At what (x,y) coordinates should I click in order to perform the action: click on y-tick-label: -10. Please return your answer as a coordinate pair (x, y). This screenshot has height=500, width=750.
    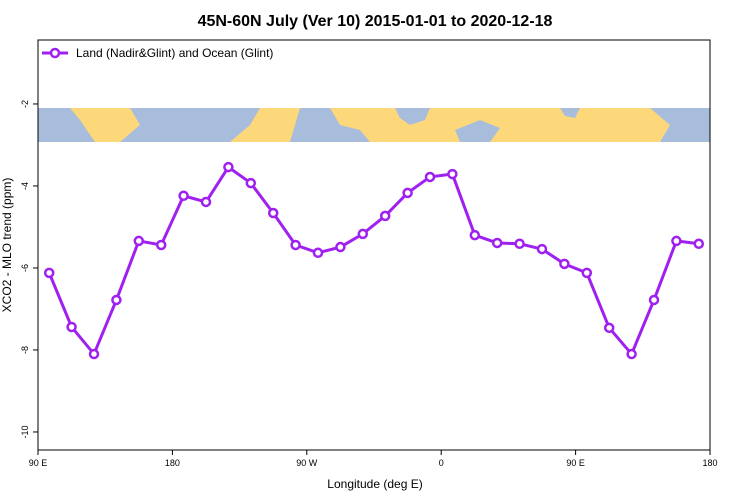
    Looking at the image, I should click on (25, 431).